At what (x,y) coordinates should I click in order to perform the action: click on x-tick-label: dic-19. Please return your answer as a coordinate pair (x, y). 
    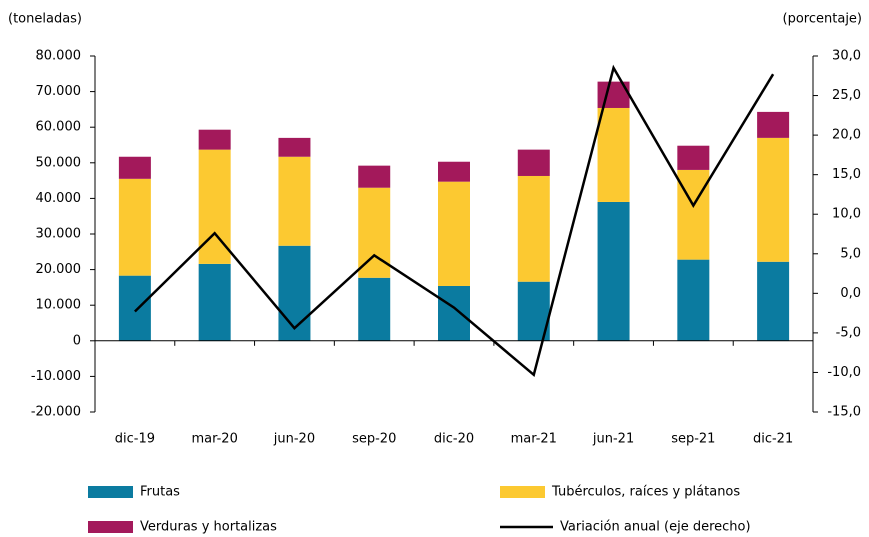
    Looking at the image, I should click on (135, 439).